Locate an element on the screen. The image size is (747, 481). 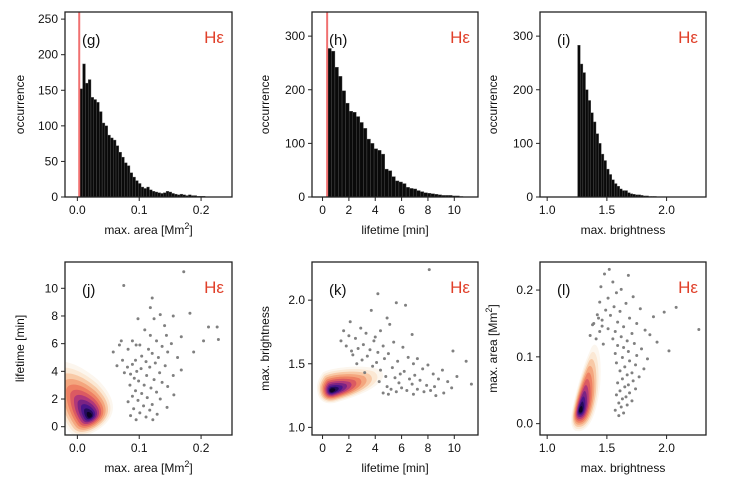
x-axis-label-text: max. area [Mm is located at coordinates (144, 230).